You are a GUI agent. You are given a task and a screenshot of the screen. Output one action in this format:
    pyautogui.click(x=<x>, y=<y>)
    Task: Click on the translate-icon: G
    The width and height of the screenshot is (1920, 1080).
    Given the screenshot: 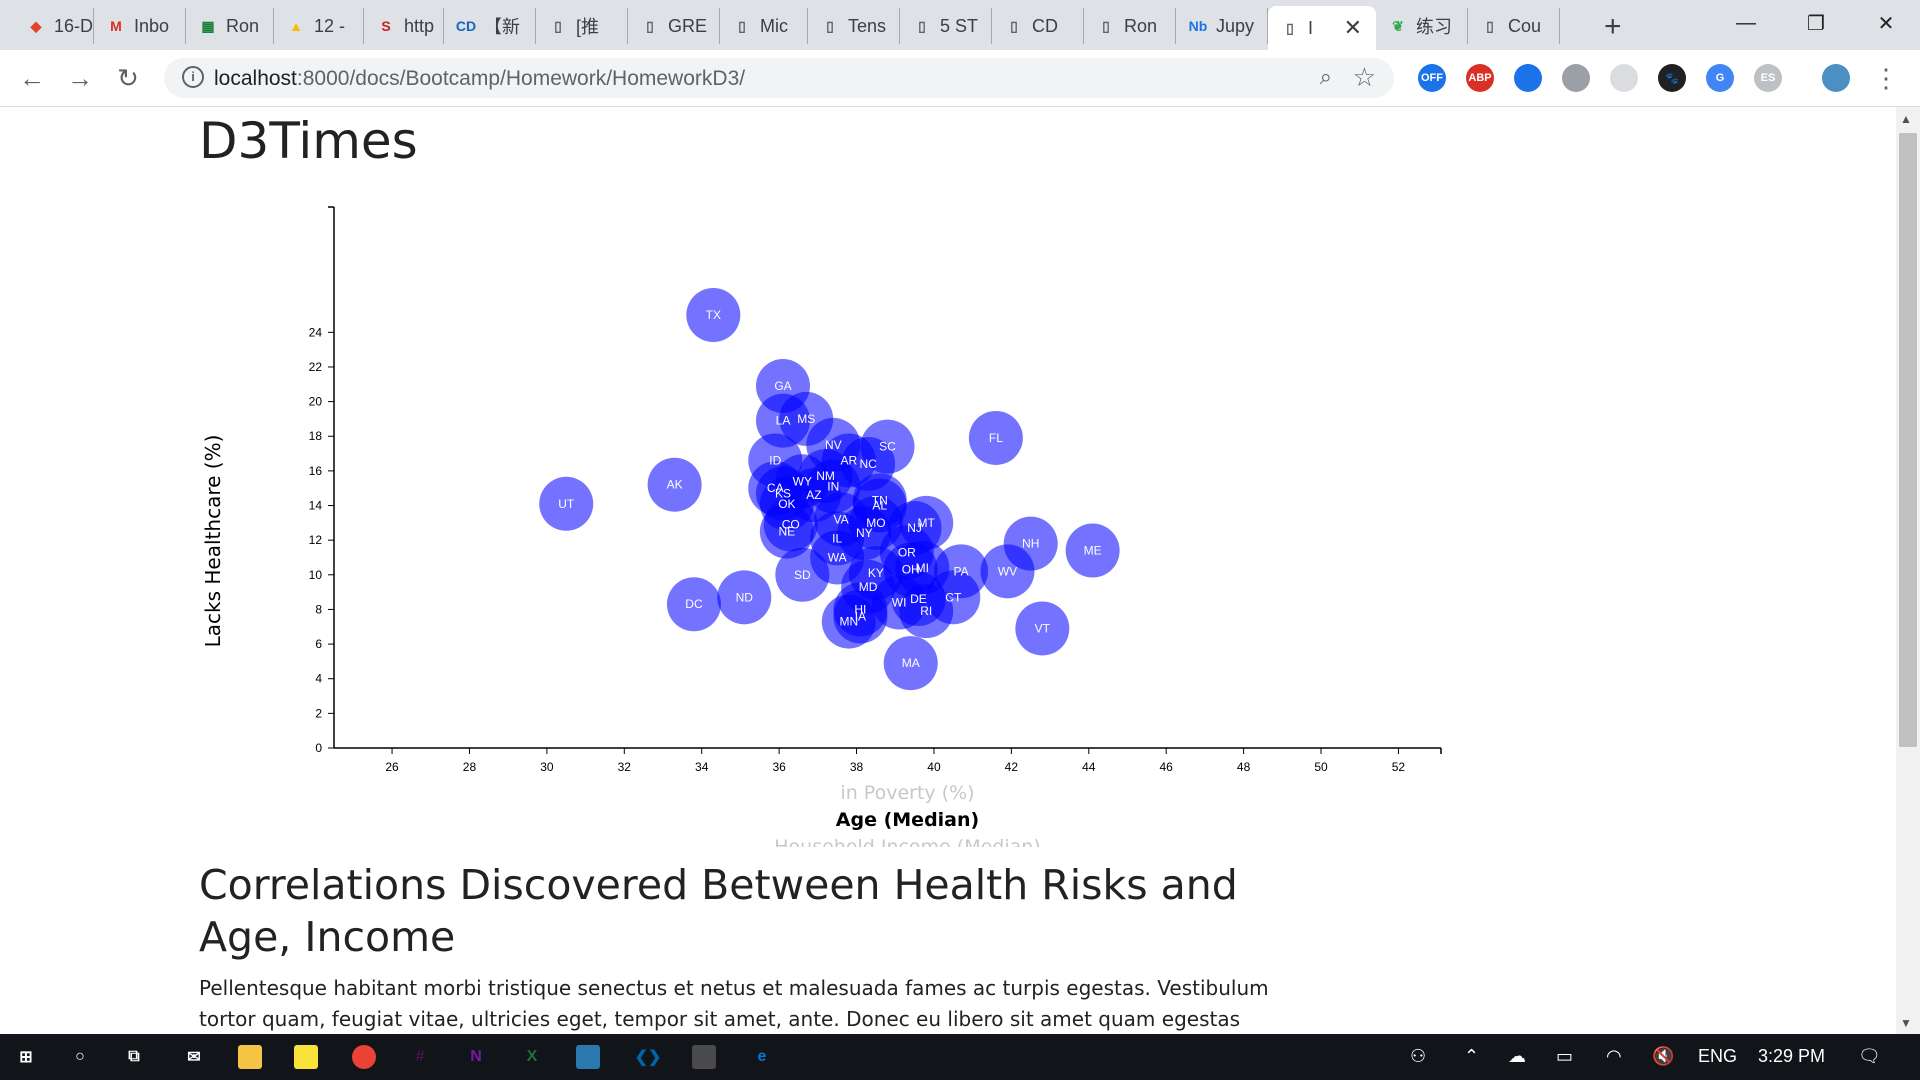 What is the action you would take?
    pyautogui.click(x=1720, y=78)
    